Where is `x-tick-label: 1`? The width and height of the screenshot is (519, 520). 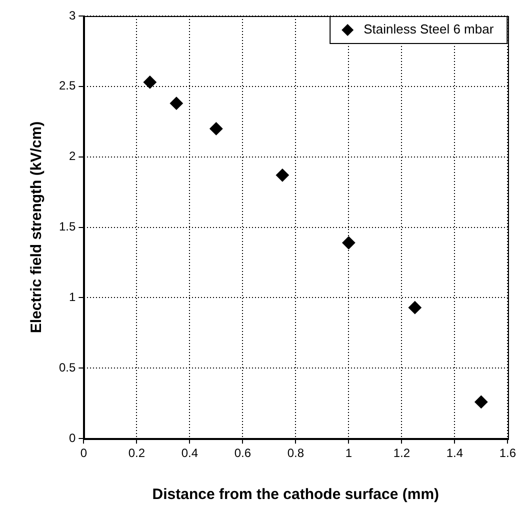 x-tick-label: 1 is located at coordinates (348, 453).